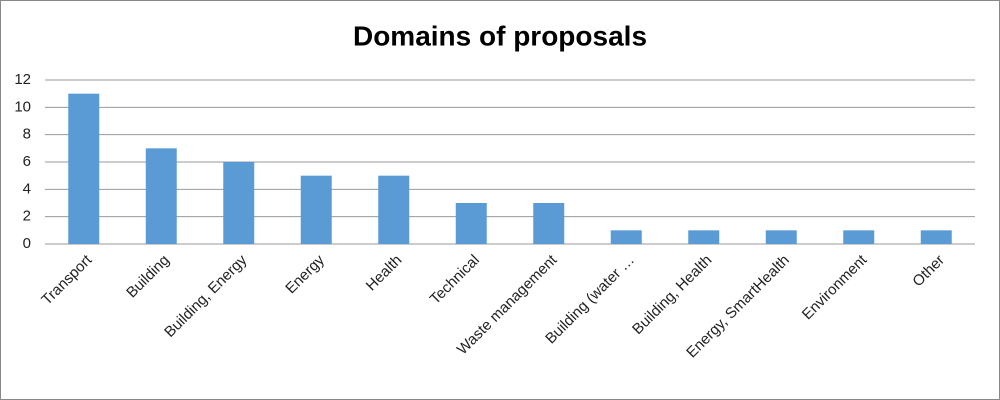 The width and height of the screenshot is (1000, 400). I want to click on y-tick-label: 4, so click(27, 188).